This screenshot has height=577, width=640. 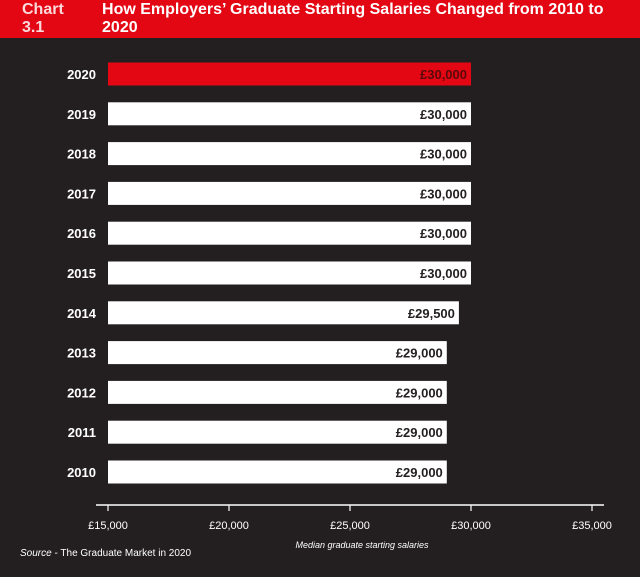 I want to click on bar-2011, so click(x=277, y=432).